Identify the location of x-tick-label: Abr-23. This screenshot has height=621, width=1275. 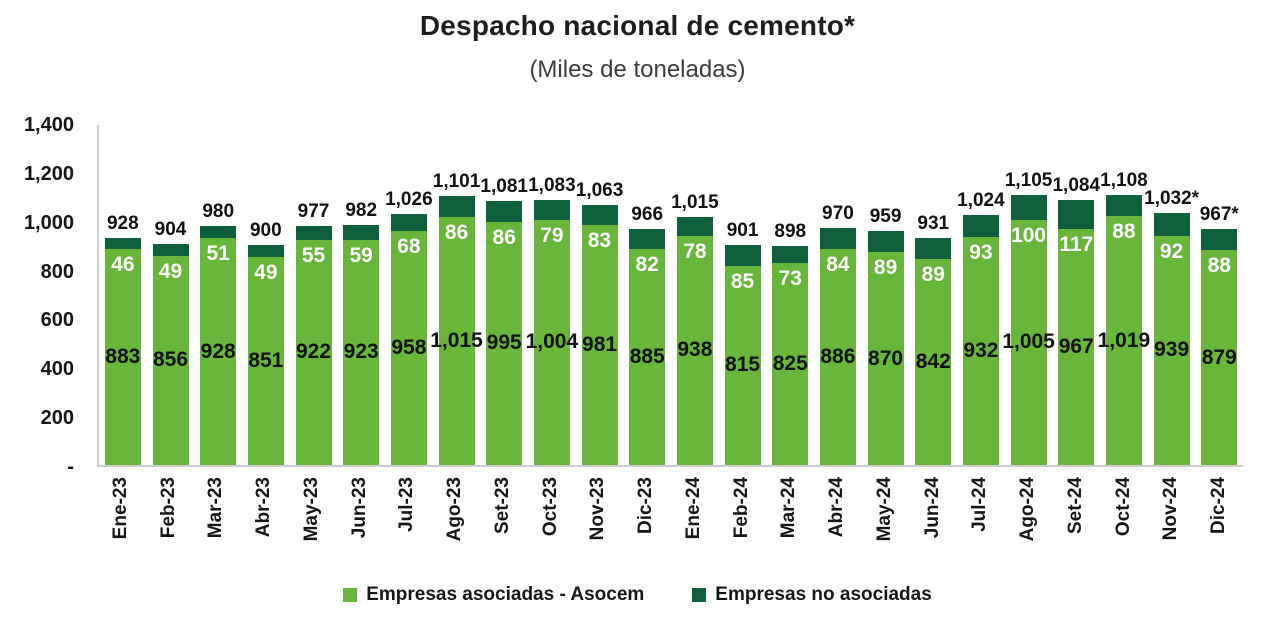
(264, 507).